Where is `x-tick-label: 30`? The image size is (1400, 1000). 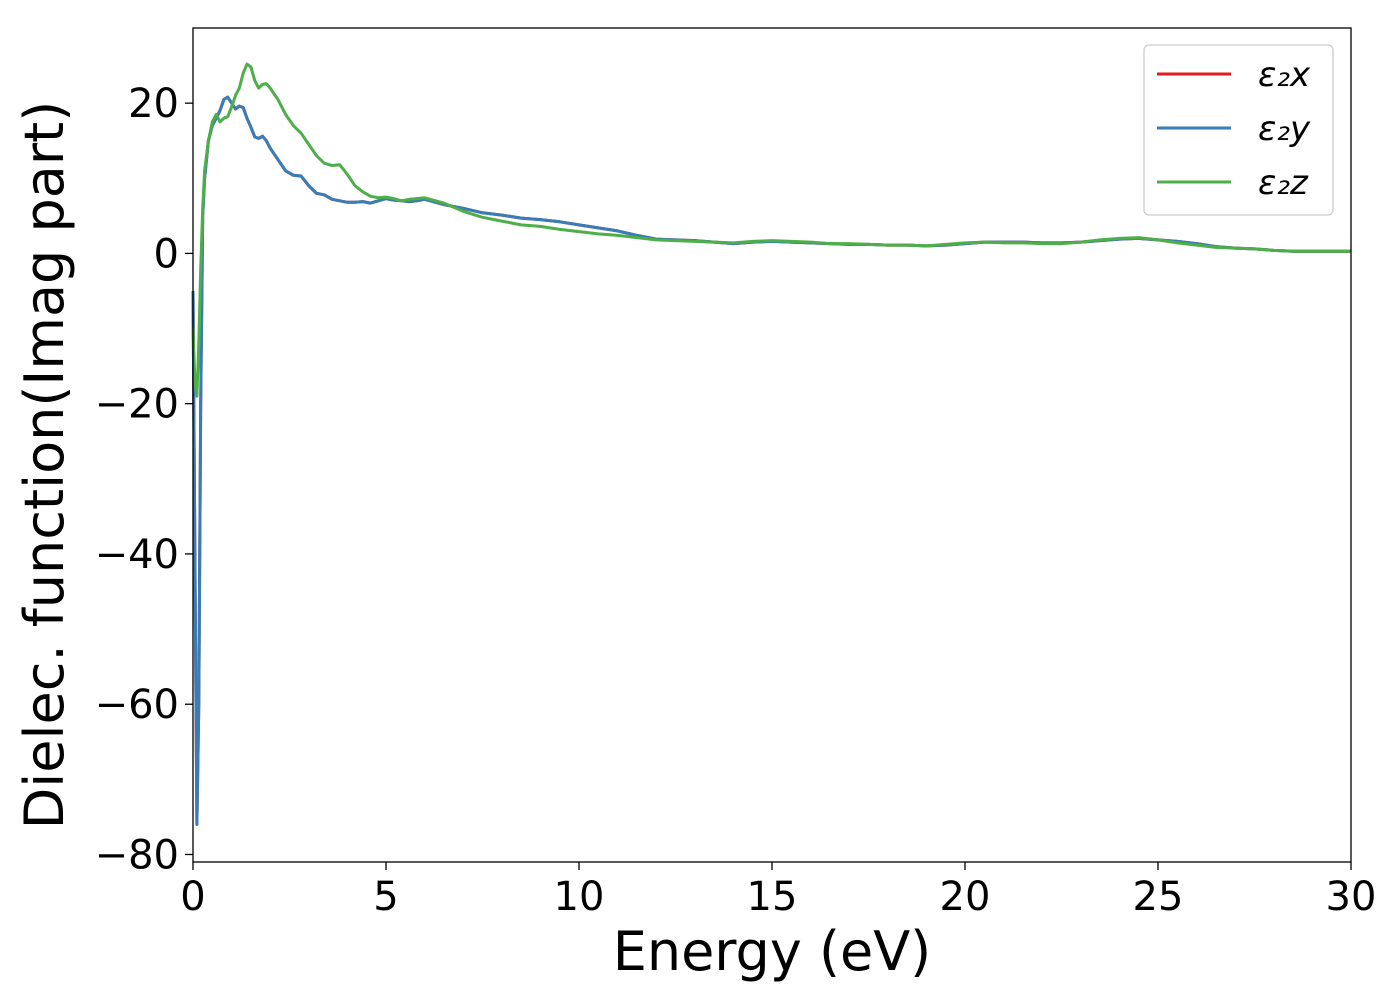
x-tick-label: 30 is located at coordinates (1351, 897).